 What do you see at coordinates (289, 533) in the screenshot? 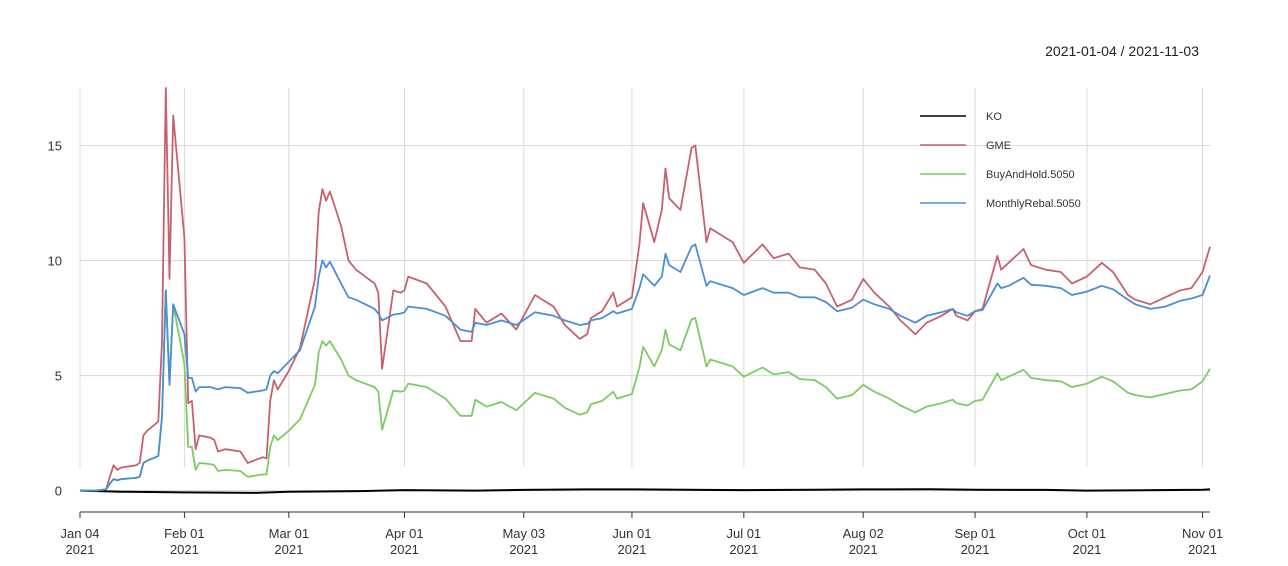
I see `x-tick-label: Mar 01` at bounding box center [289, 533].